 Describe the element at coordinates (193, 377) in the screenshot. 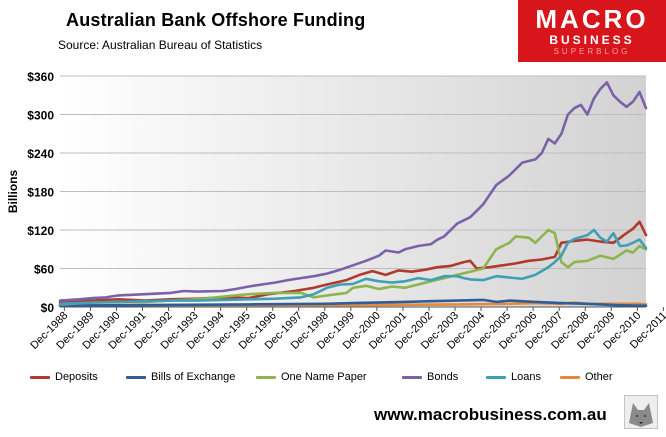

I see `legend-label: Bills of Exchange` at that location.